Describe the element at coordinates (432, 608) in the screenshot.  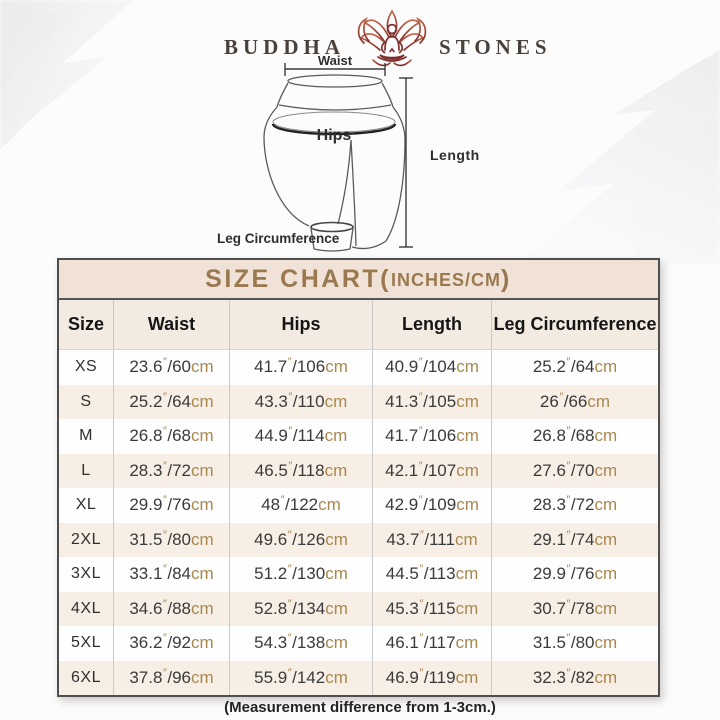
I see `measurement-cell: 45.3 ″/115 cm` at that location.